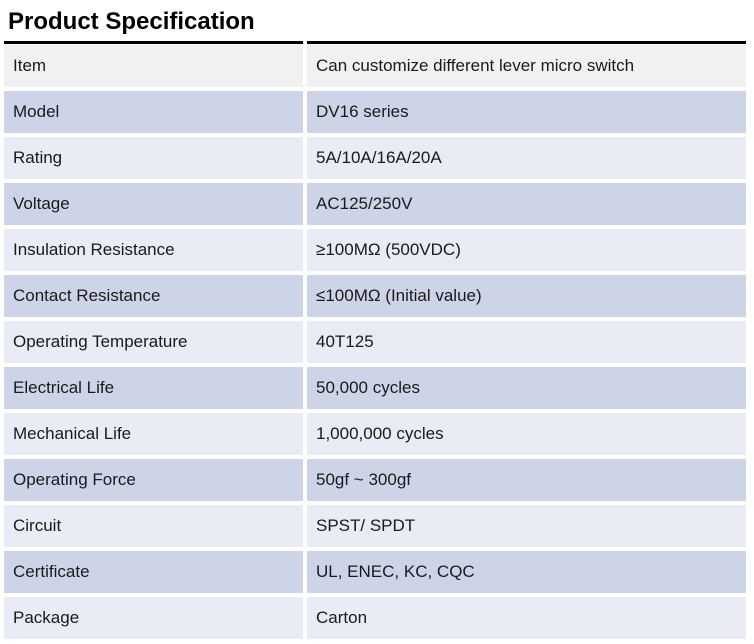 The image size is (754, 644). What do you see at coordinates (153, 112) in the screenshot?
I see `spec-row-label: Model` at bounding box center [153, 112].